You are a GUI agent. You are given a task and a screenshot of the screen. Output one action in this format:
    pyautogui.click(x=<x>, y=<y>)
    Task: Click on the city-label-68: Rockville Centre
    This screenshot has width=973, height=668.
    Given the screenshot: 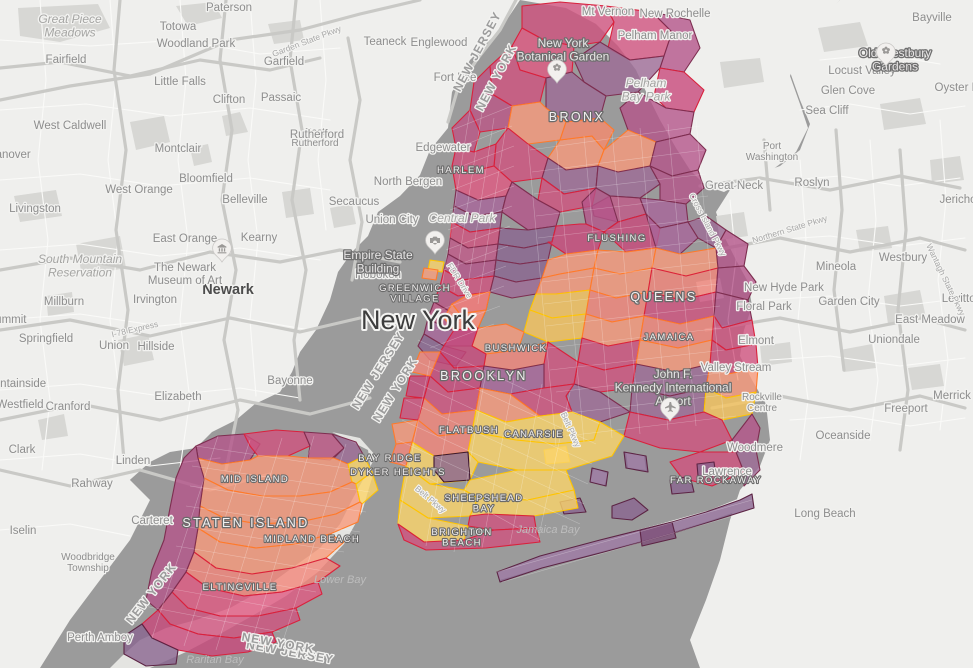 What is the action you would take?
    pyautogui.click(x=762, y=403)
    